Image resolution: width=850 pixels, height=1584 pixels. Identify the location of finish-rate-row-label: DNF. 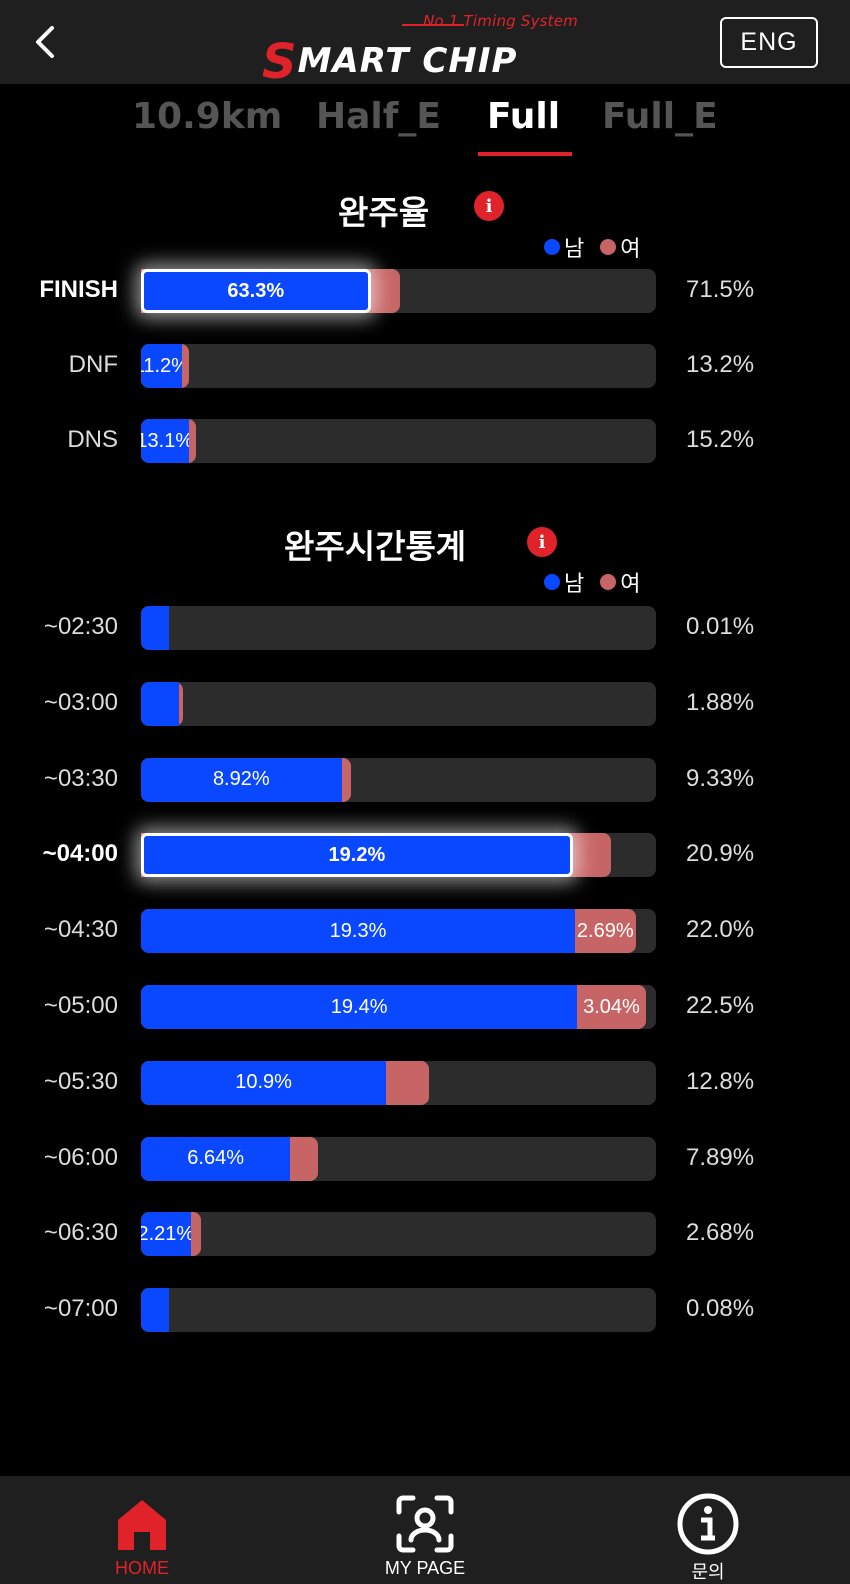
(93, 364).